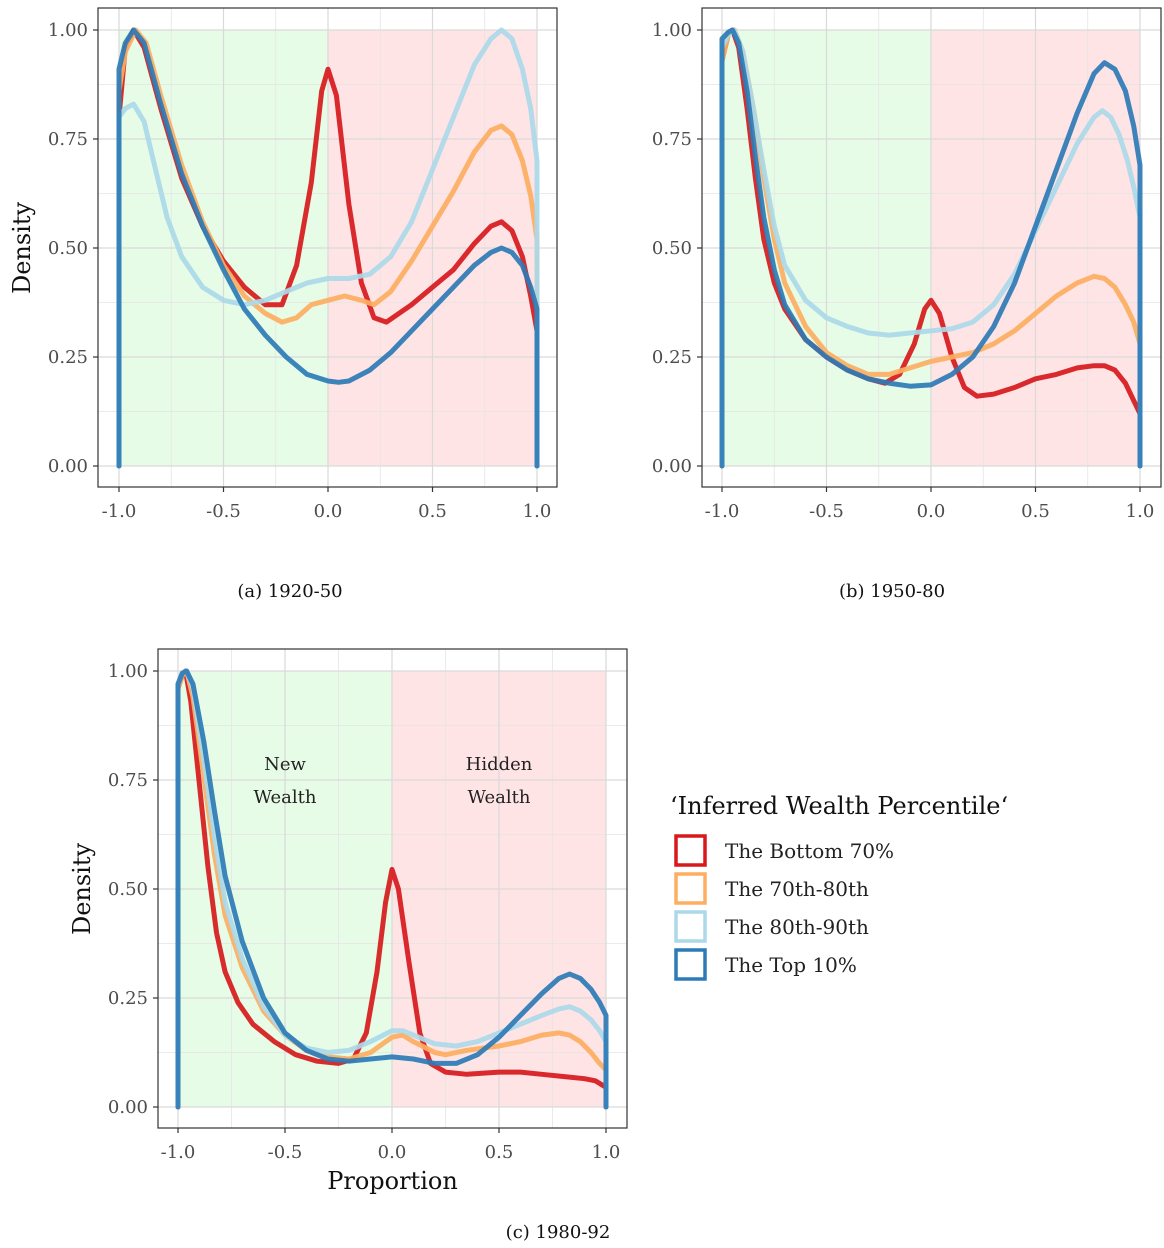  I want to click on legend-key-bottom70, so click(690, 850).